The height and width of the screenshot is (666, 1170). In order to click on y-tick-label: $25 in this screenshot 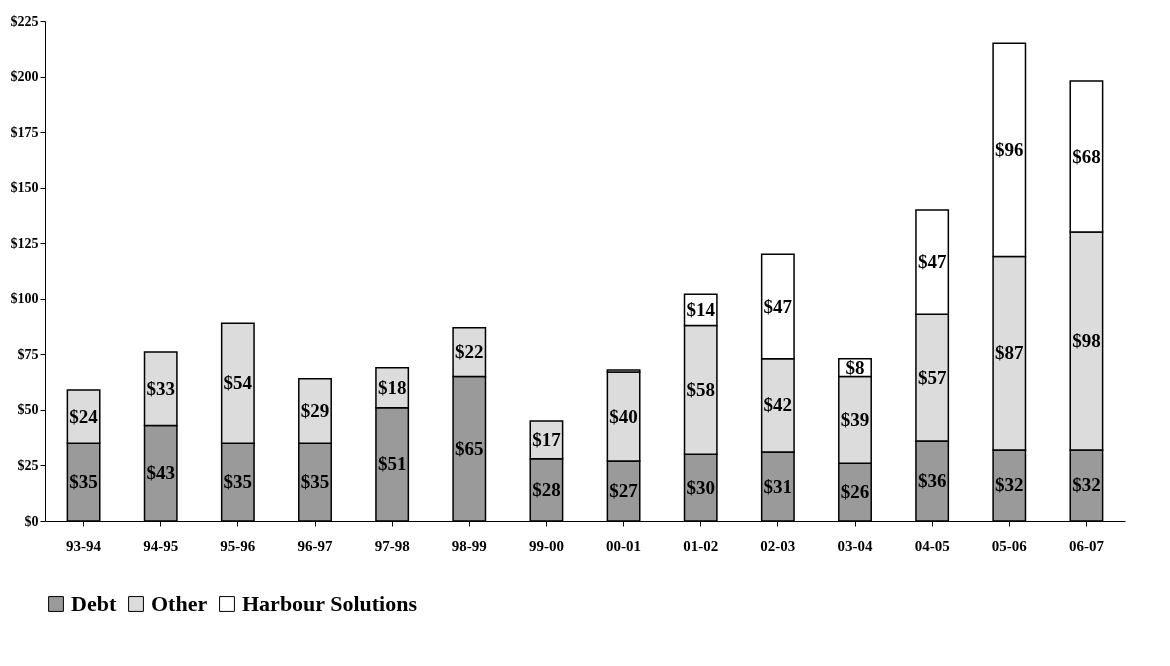, I will do `click(28, 465)`.